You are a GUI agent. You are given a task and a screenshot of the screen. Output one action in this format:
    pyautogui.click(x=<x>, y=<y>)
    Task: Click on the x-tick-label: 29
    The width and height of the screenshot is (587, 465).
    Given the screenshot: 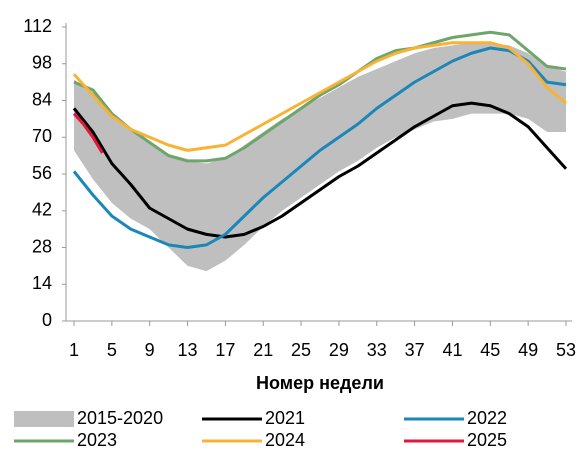 What is the action you would take?
    pyautogui.click(x=339, y=350)
    